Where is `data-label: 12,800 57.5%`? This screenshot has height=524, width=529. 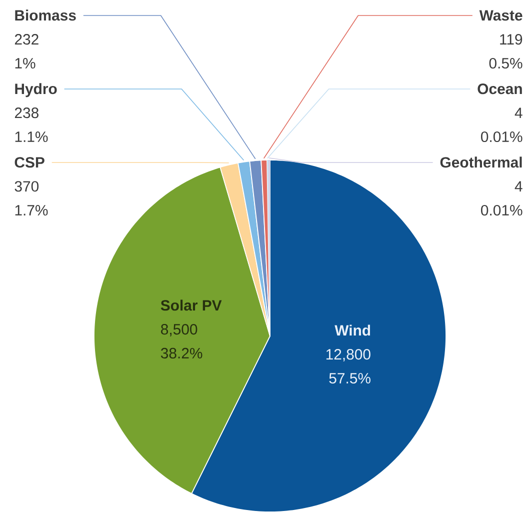
data-label: 12,800 57.5% is located at coordinates (348, 366).